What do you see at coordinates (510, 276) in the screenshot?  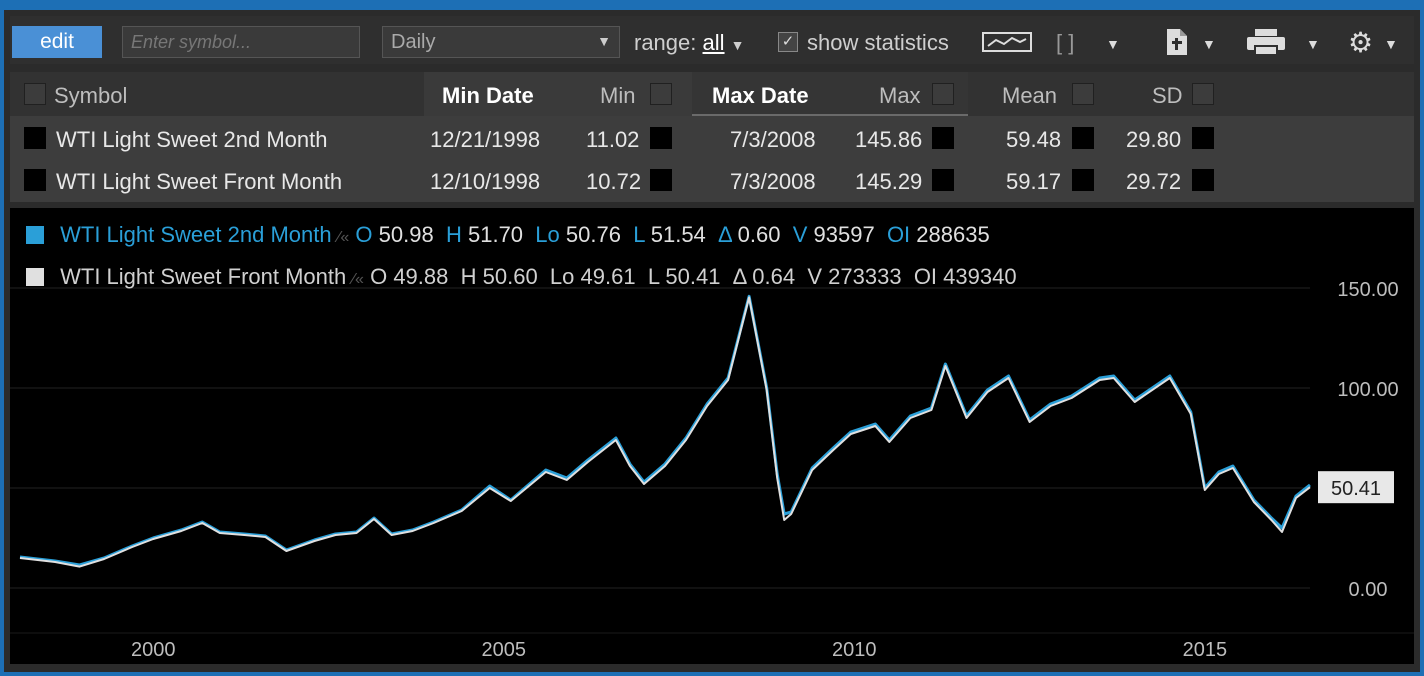 I see `legend-high: 50.60` at bounding box center [510, 276].